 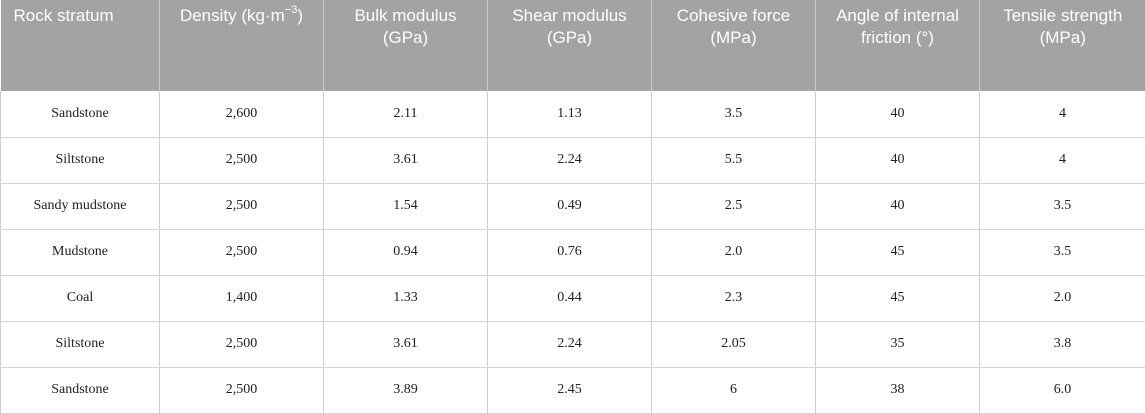 I want to click on cell-cohesive-force: 2.0, so click(x=734, y=252).